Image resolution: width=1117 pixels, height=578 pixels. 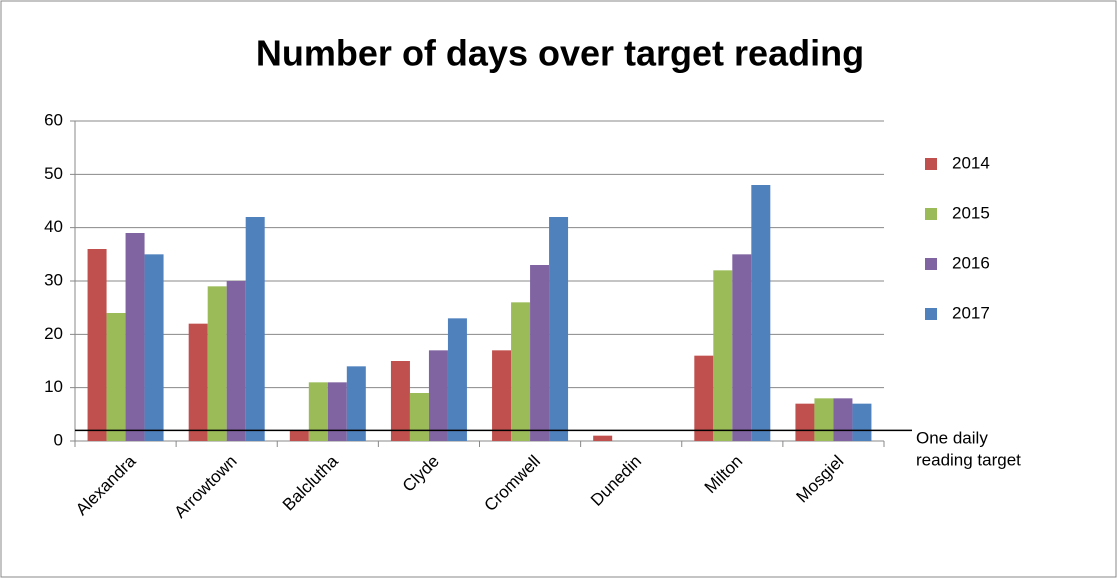 I want to click on legend-label: 2017, so click(x=971, y=312).